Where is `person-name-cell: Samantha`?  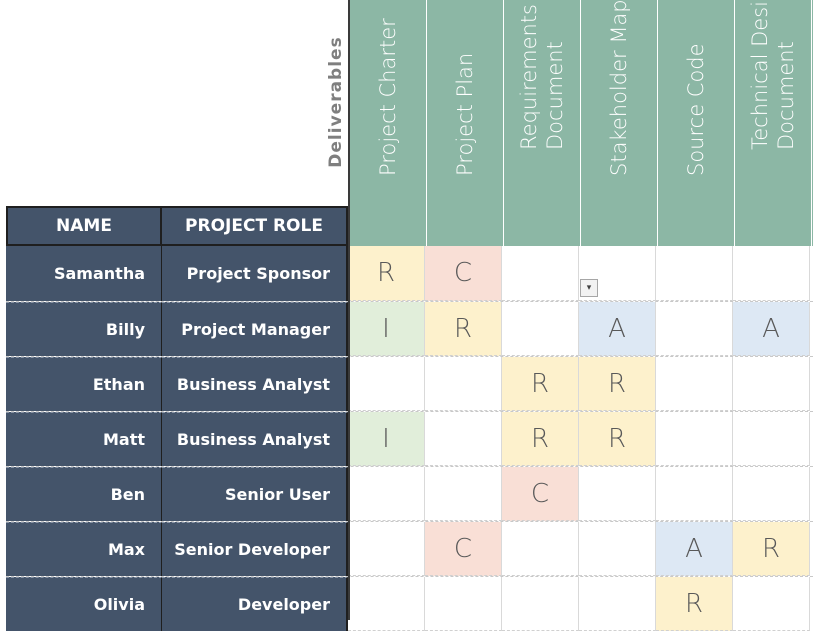 person-name-cell: Samantha is located at coordinates (84, 273).